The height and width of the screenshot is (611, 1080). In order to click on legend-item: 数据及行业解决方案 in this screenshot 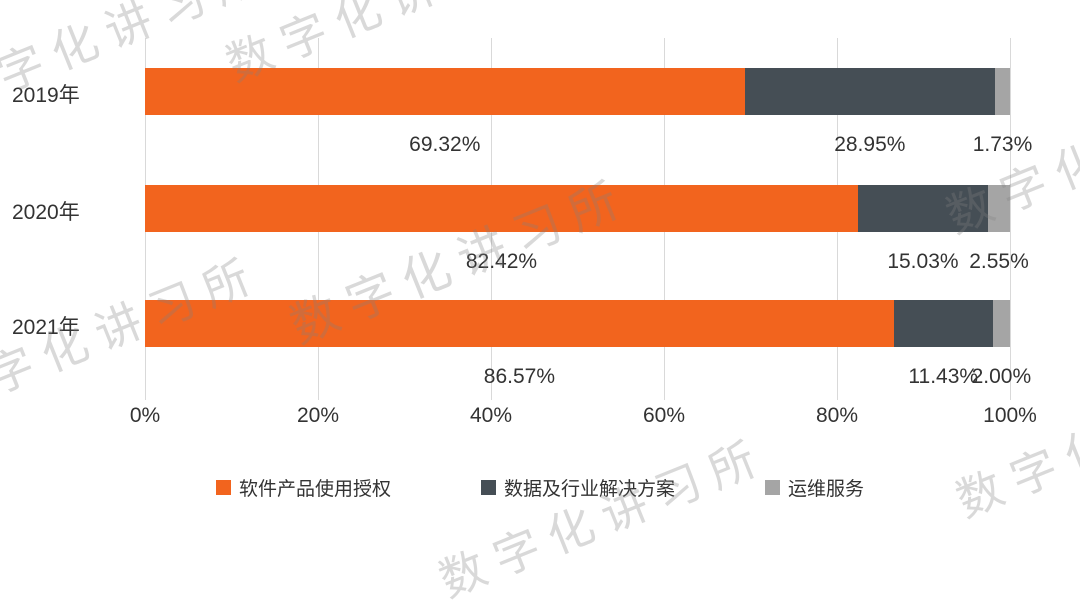, I will do `click(577, 487)`.